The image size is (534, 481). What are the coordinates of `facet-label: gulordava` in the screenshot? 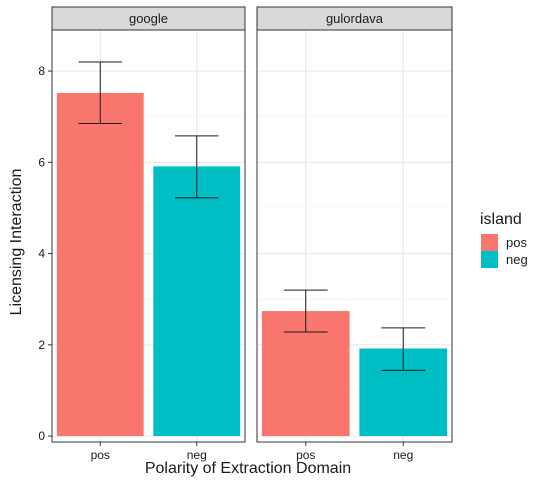 It's located at (355, 18).